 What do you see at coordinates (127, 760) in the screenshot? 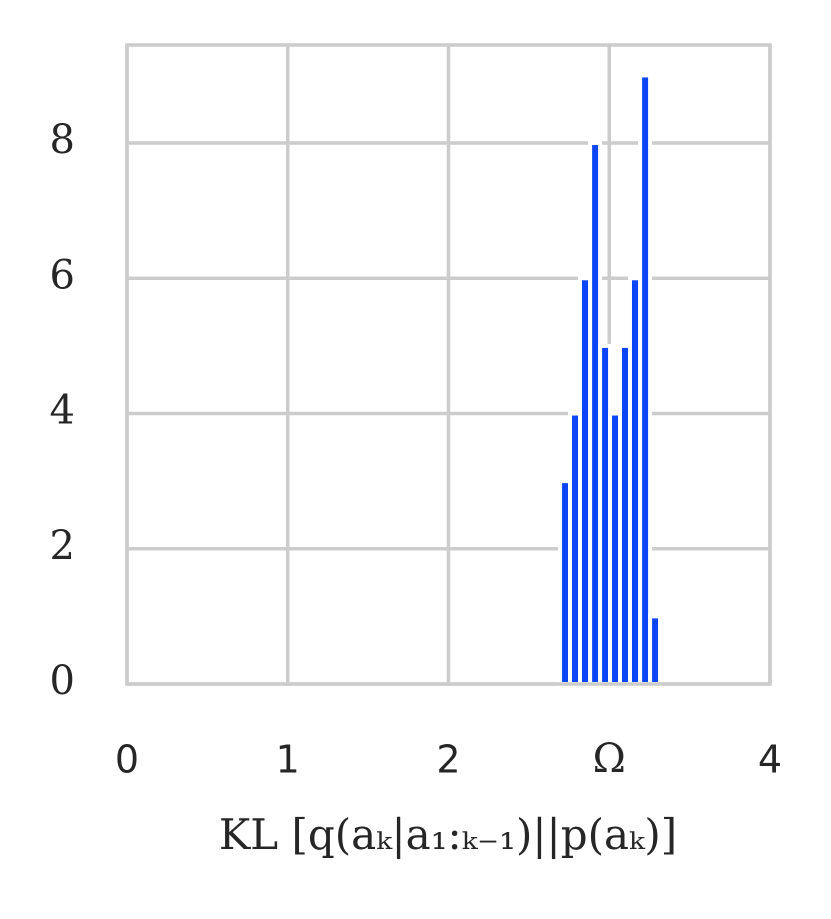
I see `x-tick-label: 0` at bounding box center [127, 760].